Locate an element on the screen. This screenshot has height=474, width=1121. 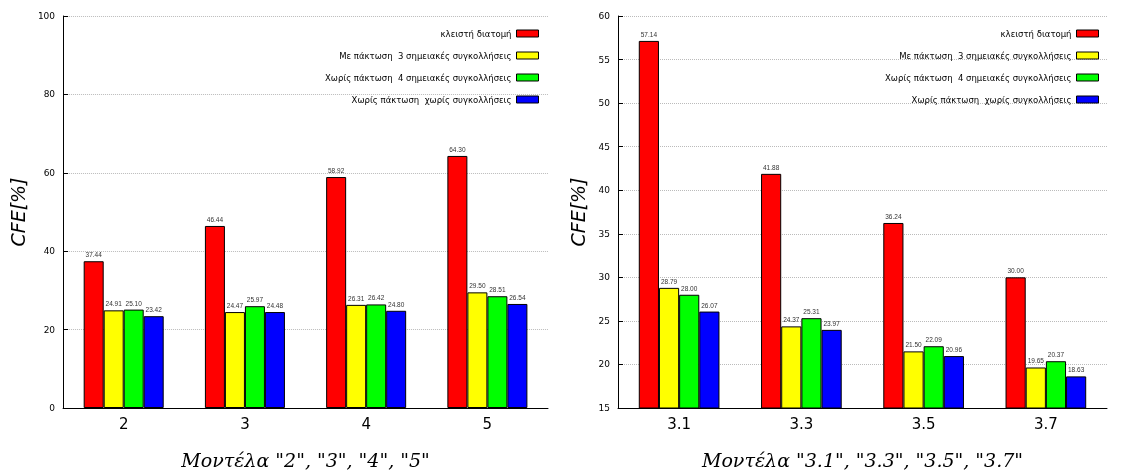
y-tick-label: 45 is located at coordinates (604, 146).